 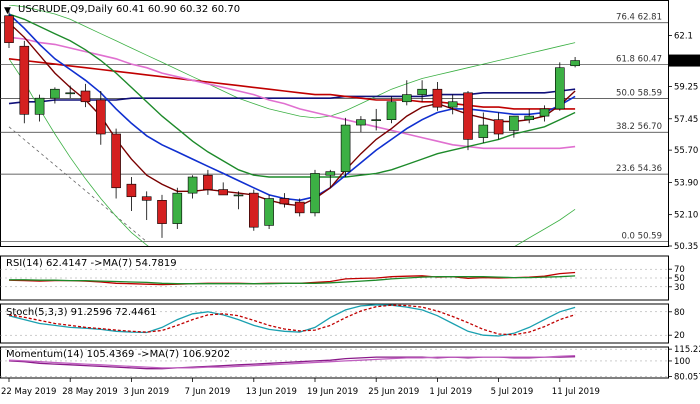 I want to click on x-tick-label-9: 11 Jul 2019, so click(x=576, y=392).